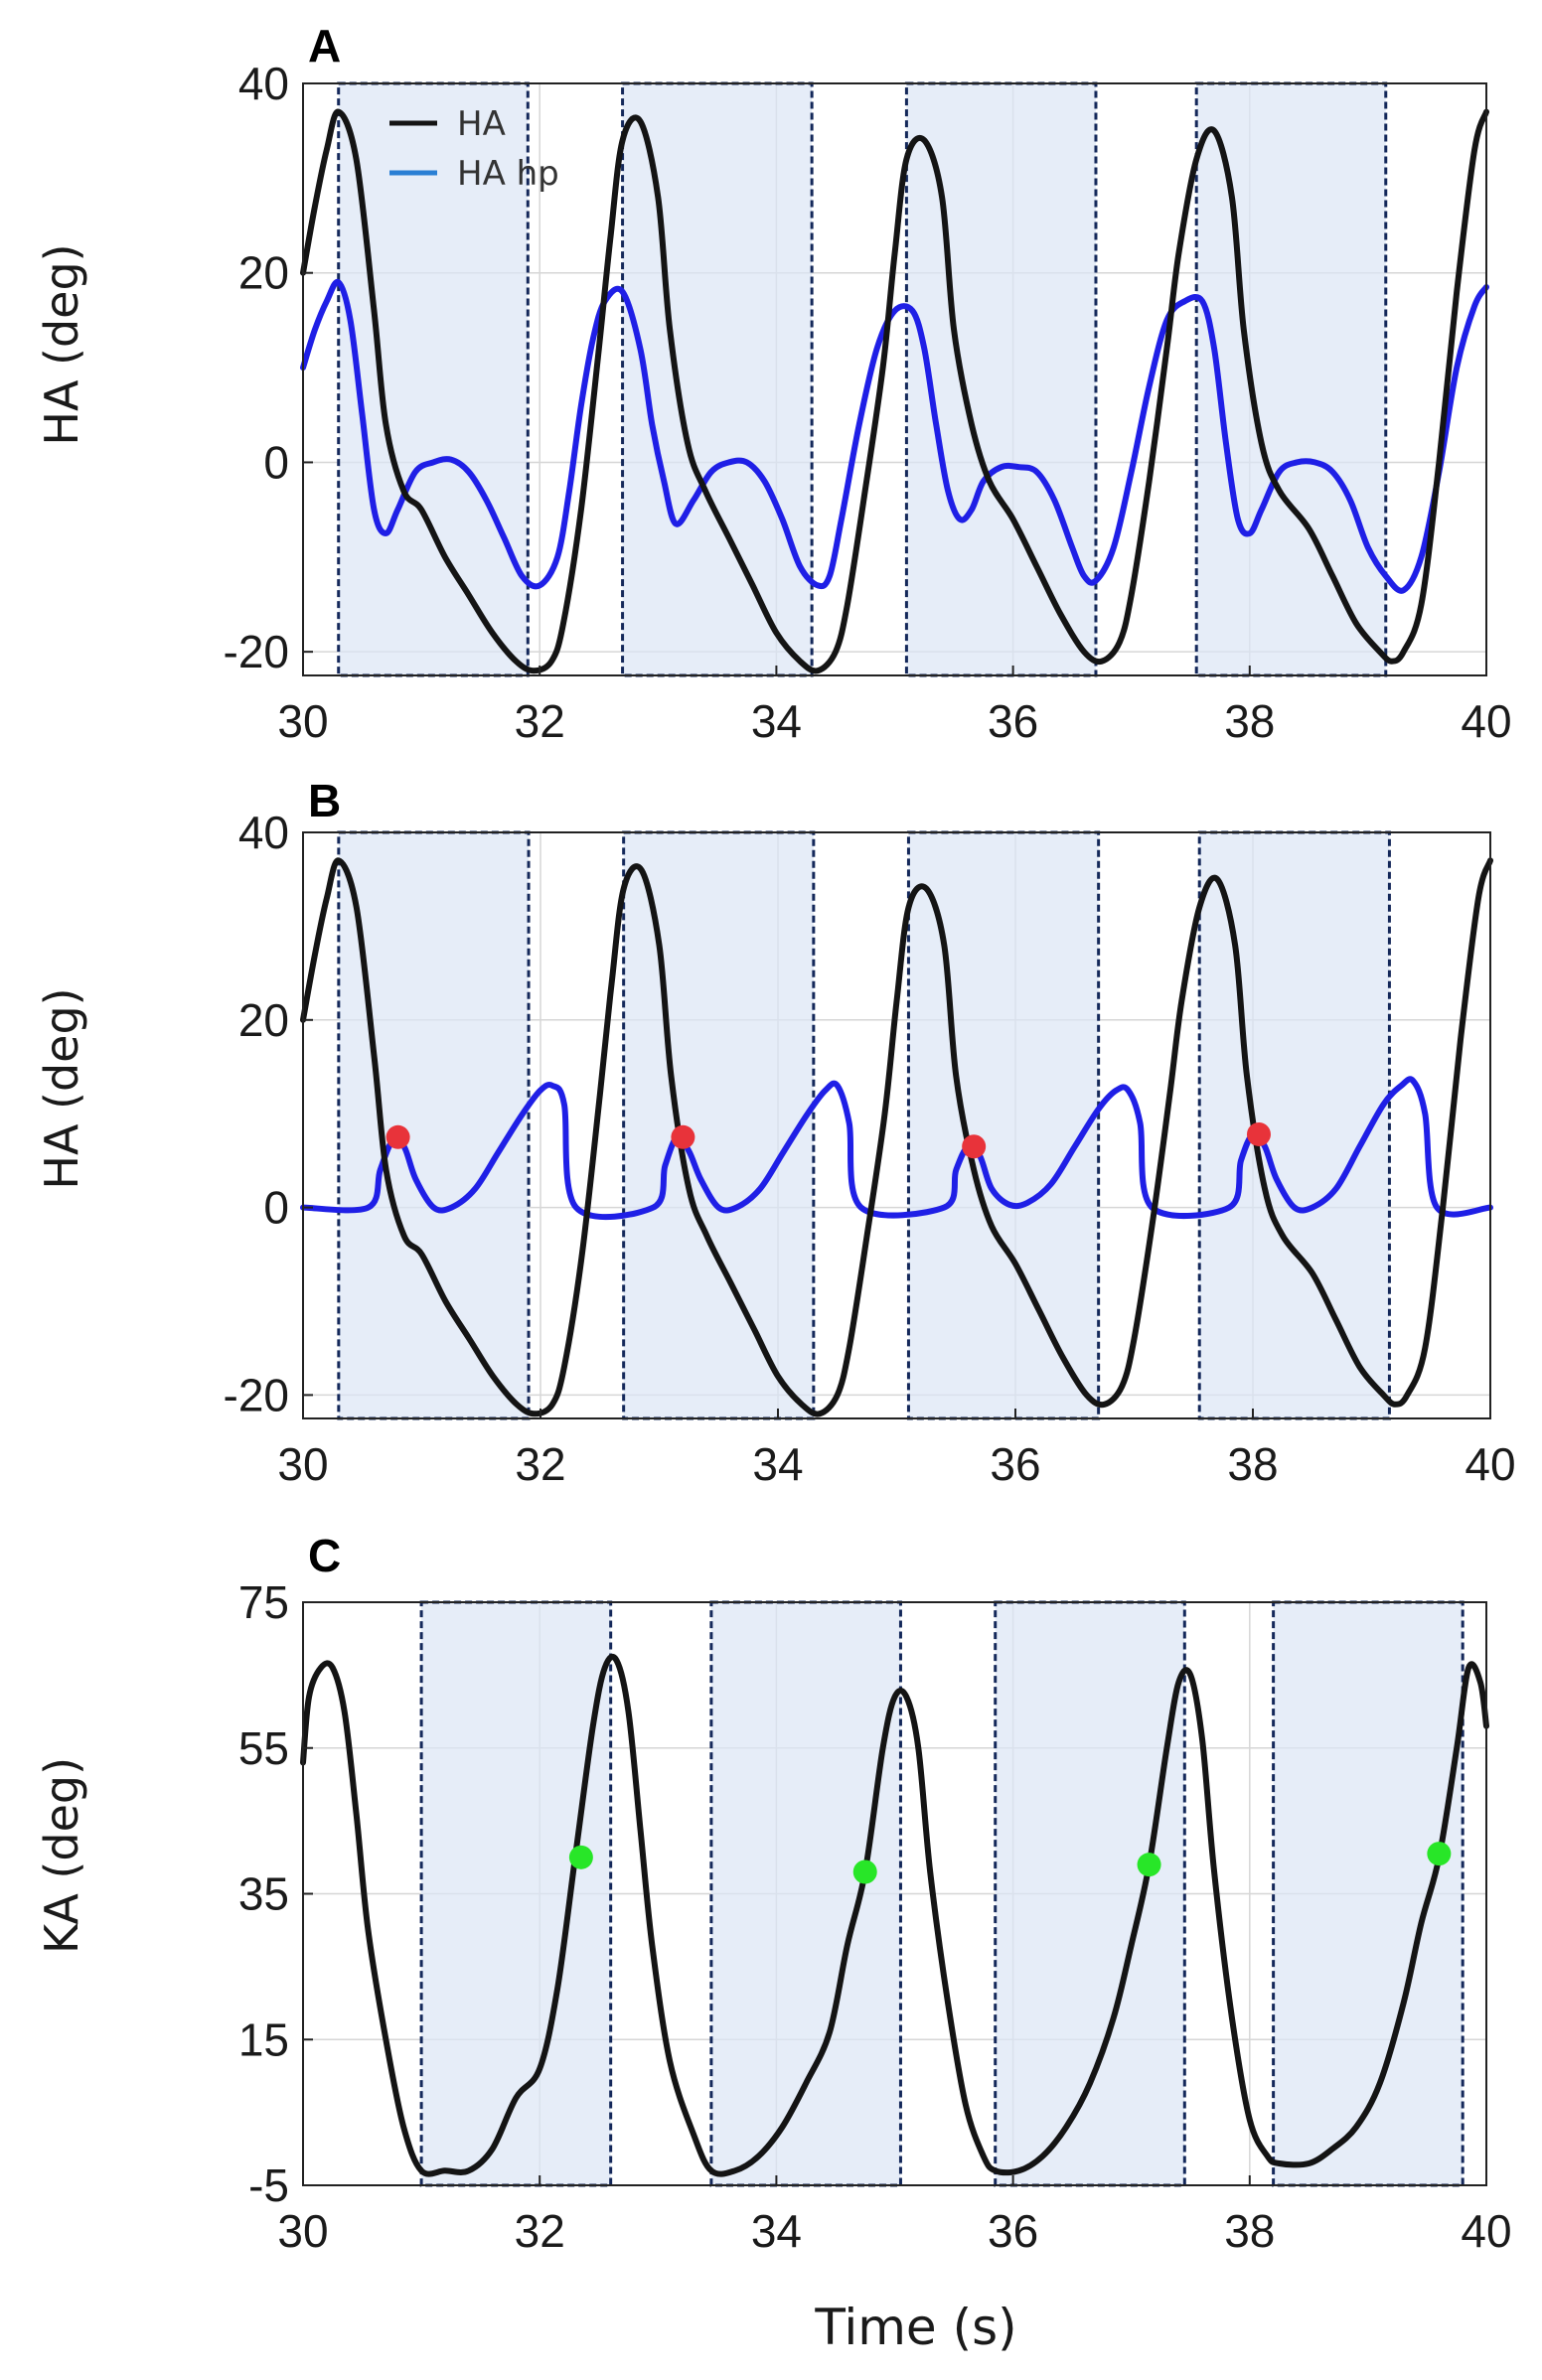 This screenshot has width=1542, height=2380. Describe the element at coordinates (263, 2039) in the screenshot. I see `y-tick-label: 15` at that location.